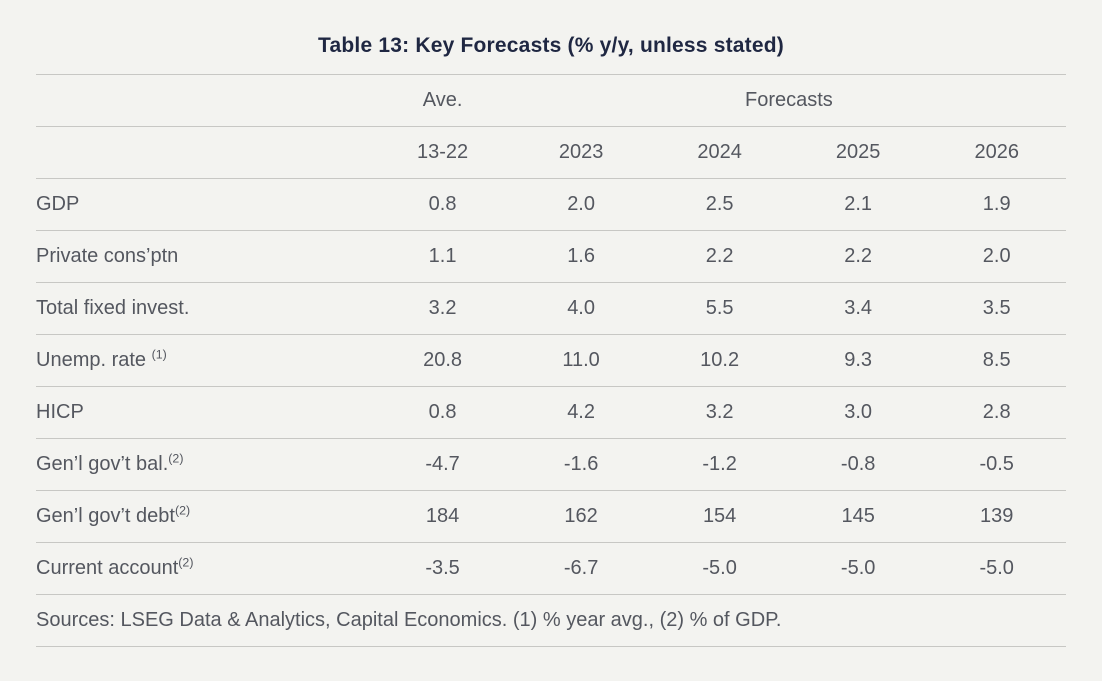 The image size is (1102, 681). I want to click on cell-value: 4.2, so click(581, 412).